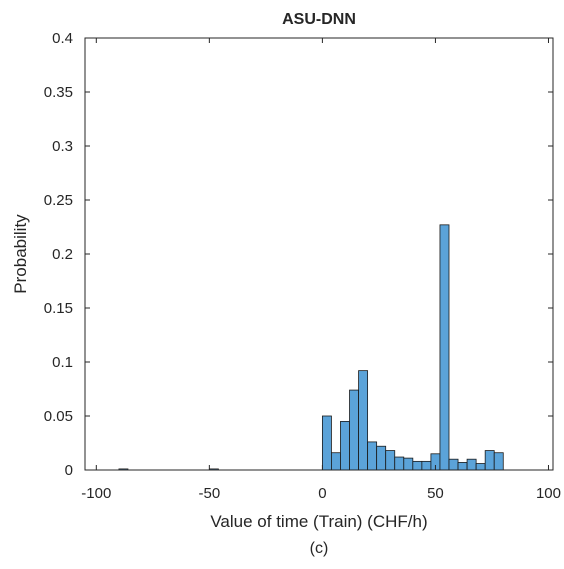 This screenshot has height=569, width=564. Describe the element at coordinates (318, 521) in the screenshot. I see `x-axis-label: Value of time (Train) (CHF/h)` at that location.